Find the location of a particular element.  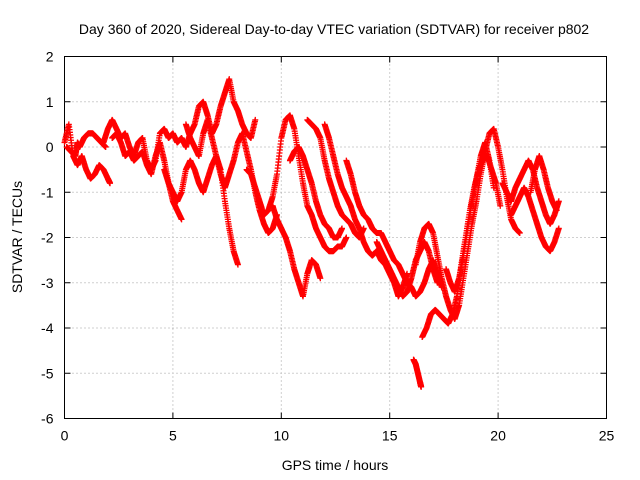

x-tick-label: 20 is located at coordinates (498, 436).